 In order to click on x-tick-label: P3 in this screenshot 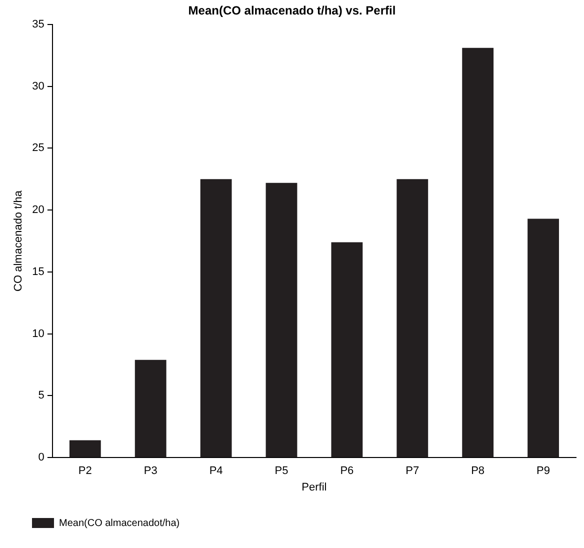, I will do `click(151, 471)`.